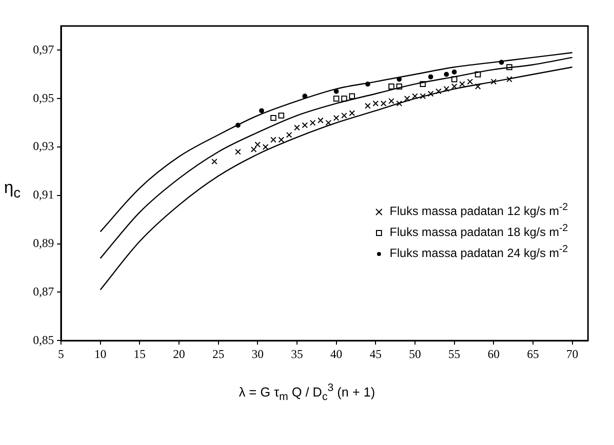 This screenshot has width=614, height=445. Describe the element at coordinates (414, 353) in the screenshot. I see `x-tick-label: 50` at that location.